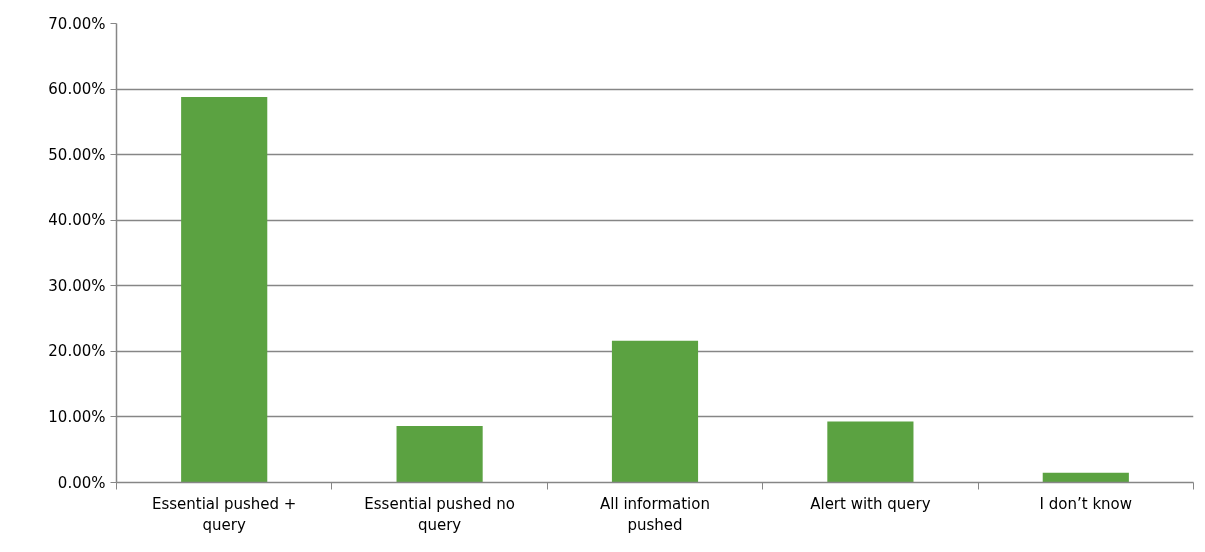  What do you see at coordinates (77, 23) in the screenshot?
I see `y-tick-label: 70.00%` at bounding box center [77, 23].